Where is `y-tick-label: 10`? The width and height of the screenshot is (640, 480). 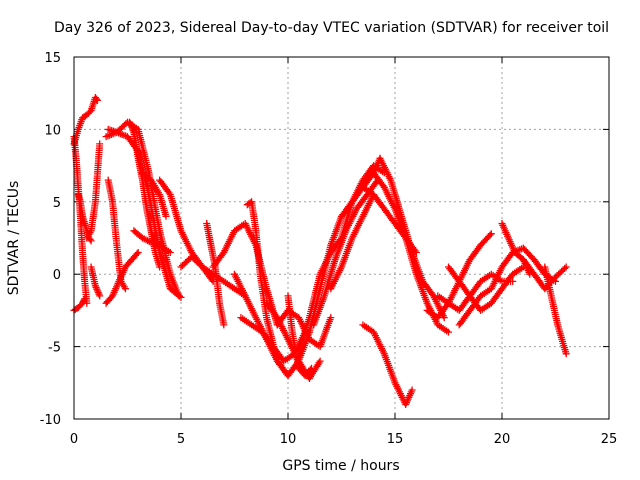 y-tick-label: 10 is located at coordinates (52, 130).